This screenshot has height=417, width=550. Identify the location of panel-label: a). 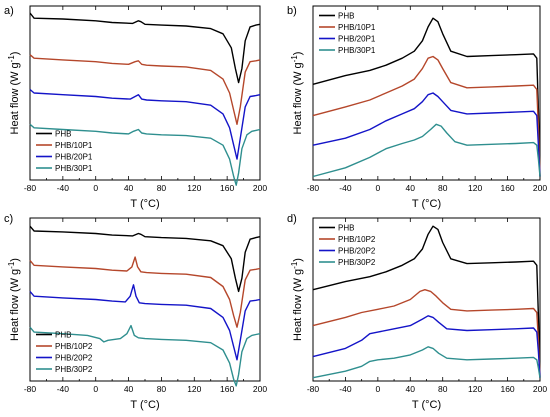
(9, 11).